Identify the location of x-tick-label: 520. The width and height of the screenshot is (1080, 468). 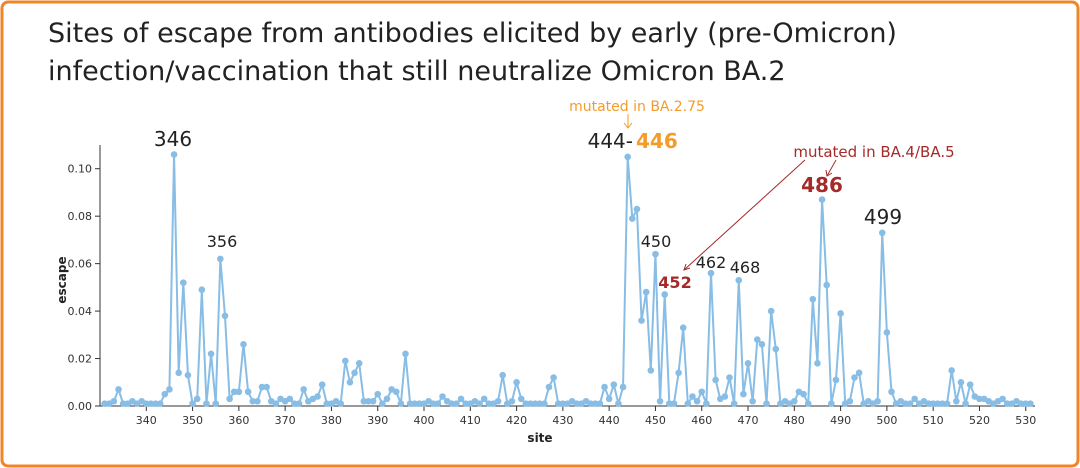
(979, 420).